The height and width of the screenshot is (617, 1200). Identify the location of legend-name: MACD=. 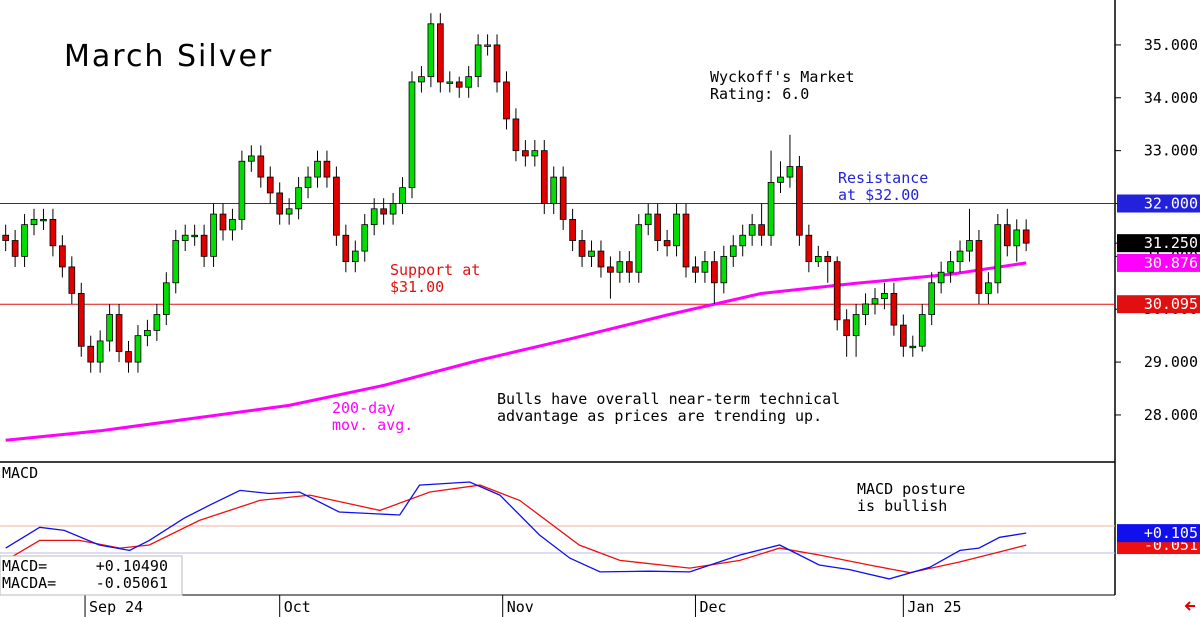
(24, 566).